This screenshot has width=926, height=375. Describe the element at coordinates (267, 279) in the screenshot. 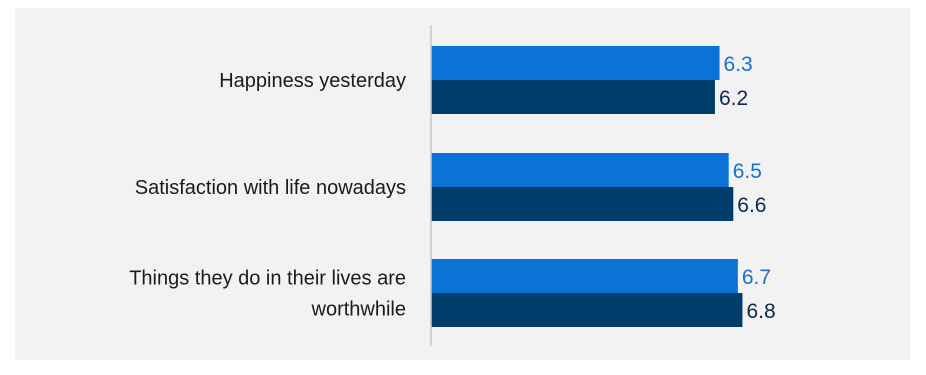

I see `category-label-line: Things they do in their lives are` at that location.